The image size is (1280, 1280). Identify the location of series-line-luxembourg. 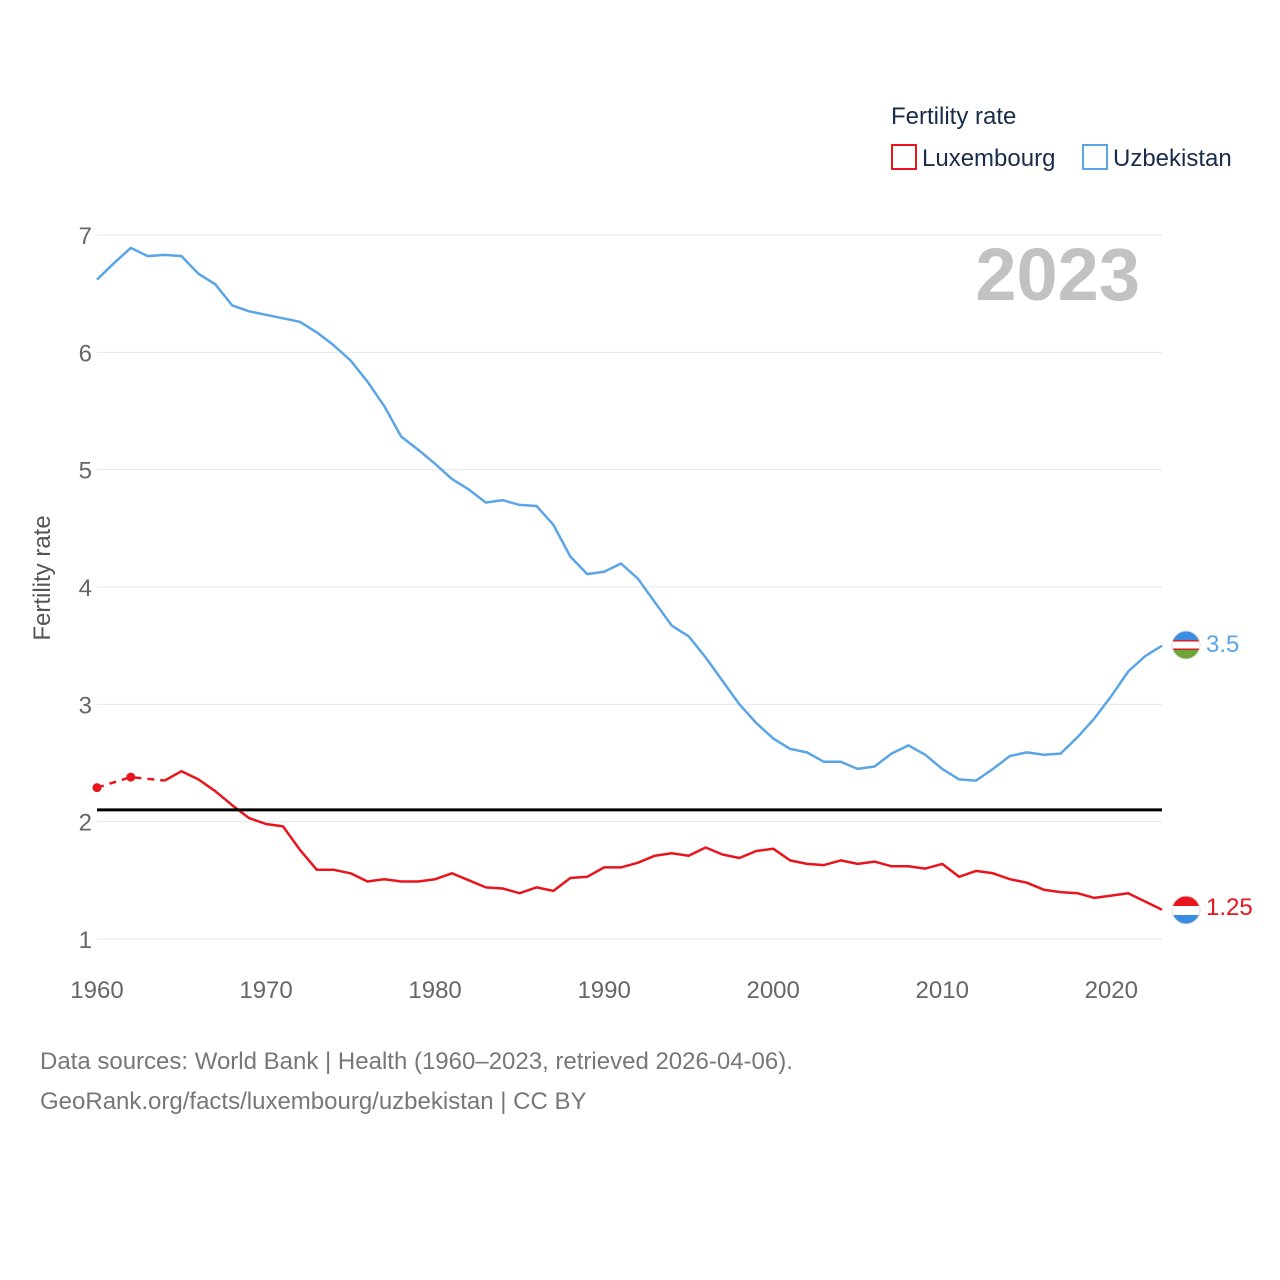
(663, 840).